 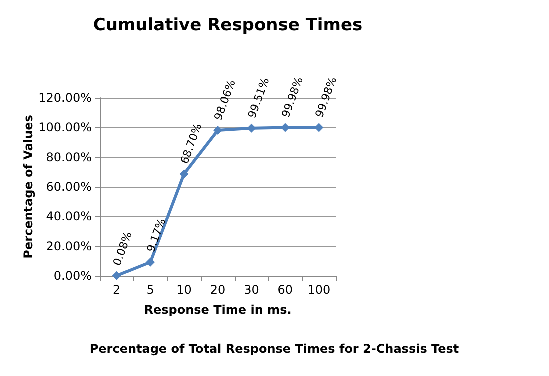 I want to click on x-tick-label: 20, so click(x=218, y=290).